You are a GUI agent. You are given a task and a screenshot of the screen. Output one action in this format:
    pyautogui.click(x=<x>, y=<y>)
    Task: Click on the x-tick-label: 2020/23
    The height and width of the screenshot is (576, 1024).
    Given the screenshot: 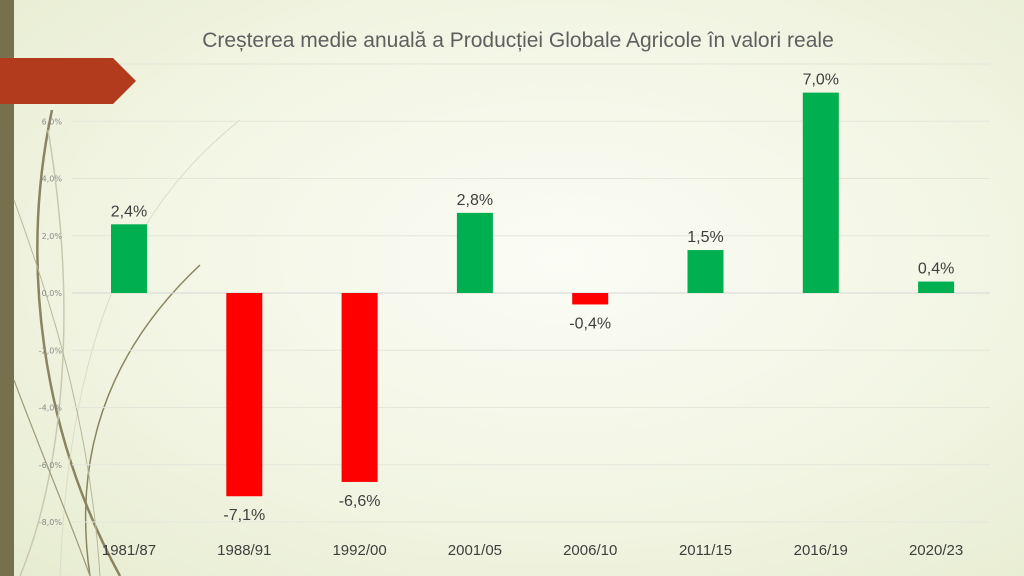 What is the action you would take?
    pyautogui.click(x=936, y=550)
    